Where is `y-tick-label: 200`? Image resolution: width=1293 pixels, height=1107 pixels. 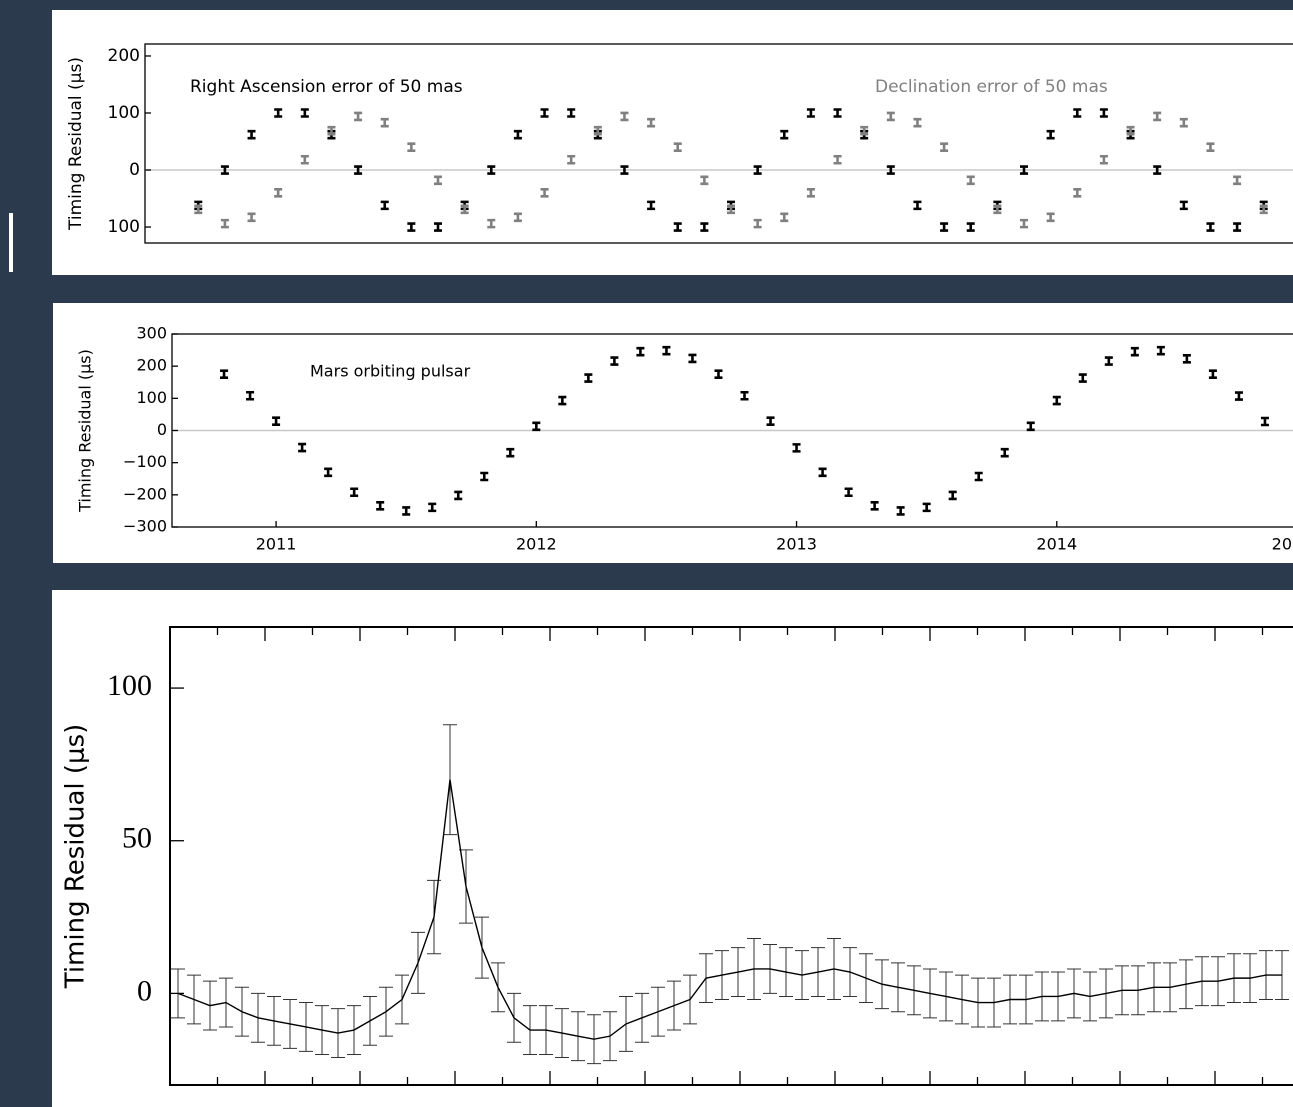
y-tick-label: 200 is located at coordinates (124, 56).